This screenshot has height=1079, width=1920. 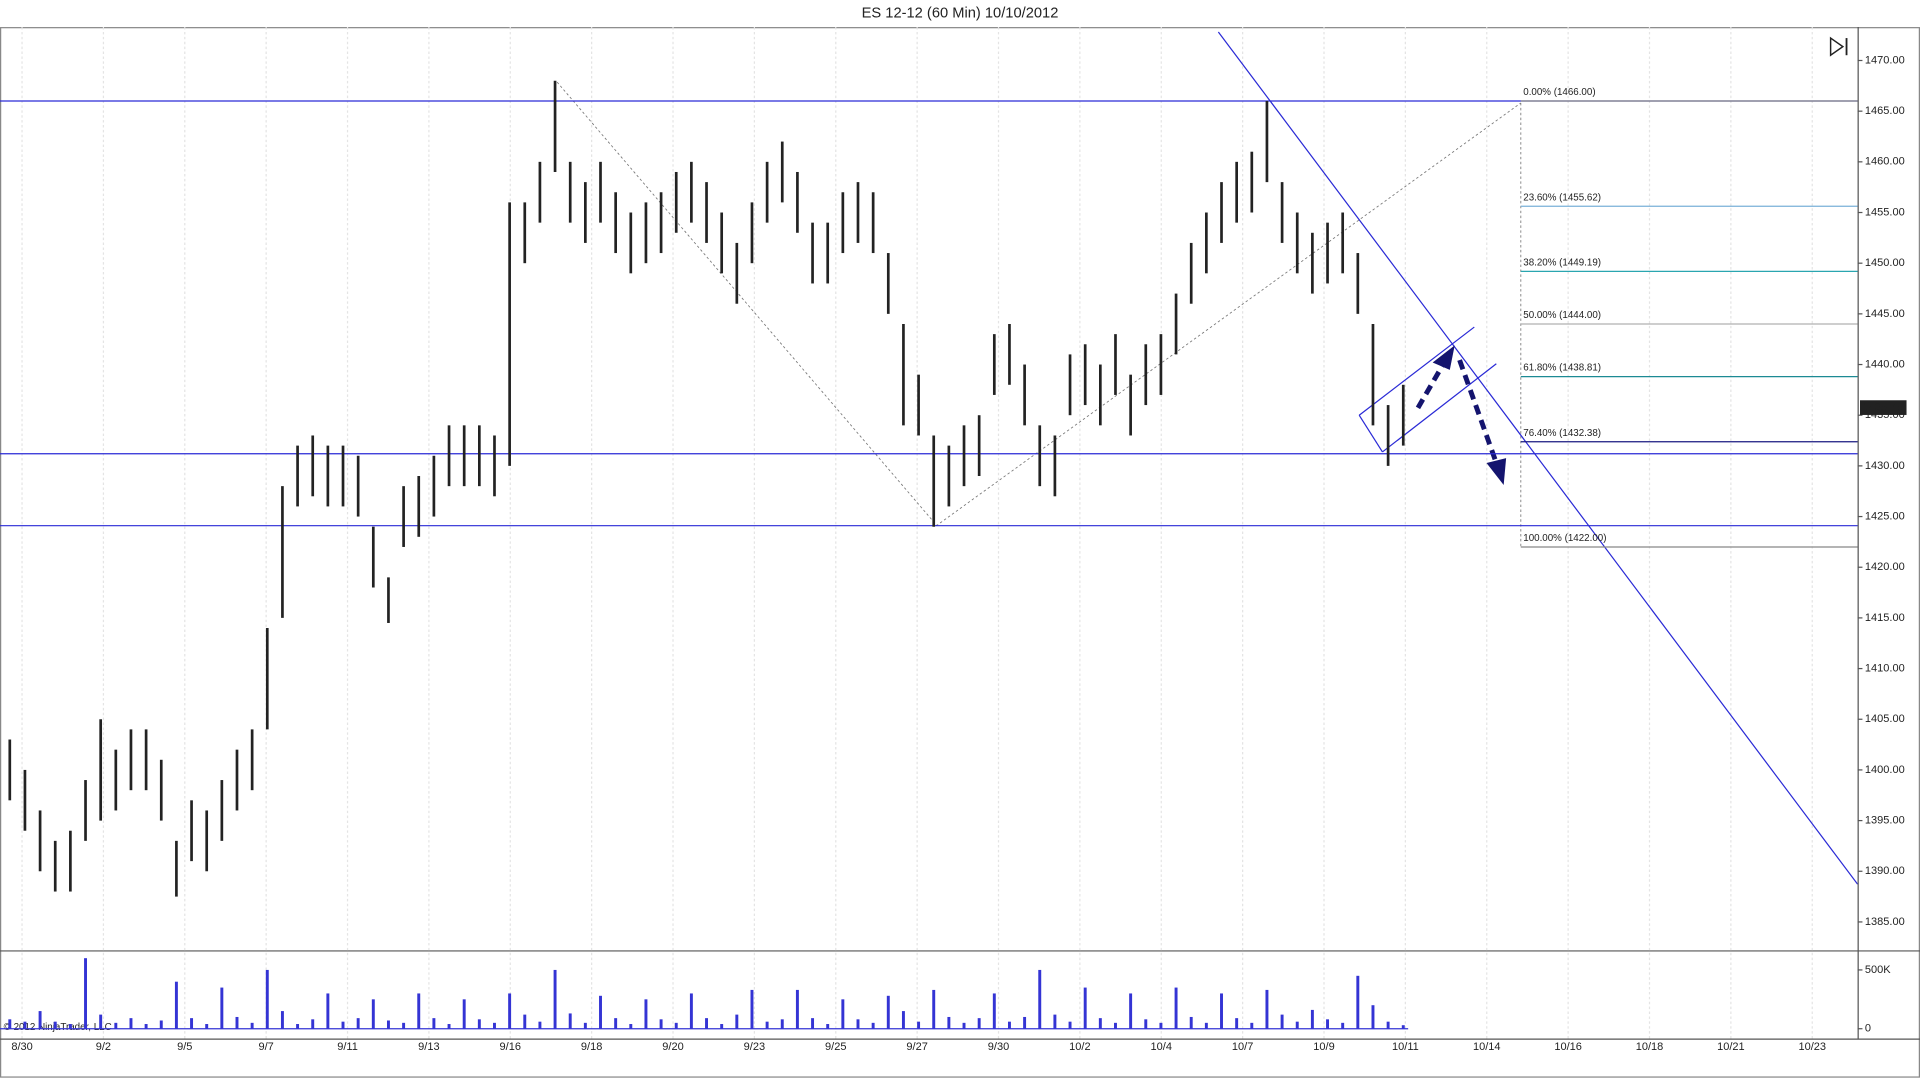 What do you see at coordinates (672, 1047) in the screenshot?
I see `x-tick-label: 9/20` at bounding box center [672, 1047].